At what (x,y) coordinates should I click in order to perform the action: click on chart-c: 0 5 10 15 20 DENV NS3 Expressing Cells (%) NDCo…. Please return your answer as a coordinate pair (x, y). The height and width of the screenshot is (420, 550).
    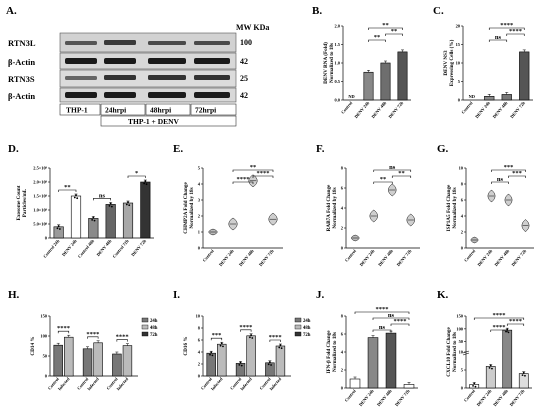
    Looking at the image, I should click on (488, 70).